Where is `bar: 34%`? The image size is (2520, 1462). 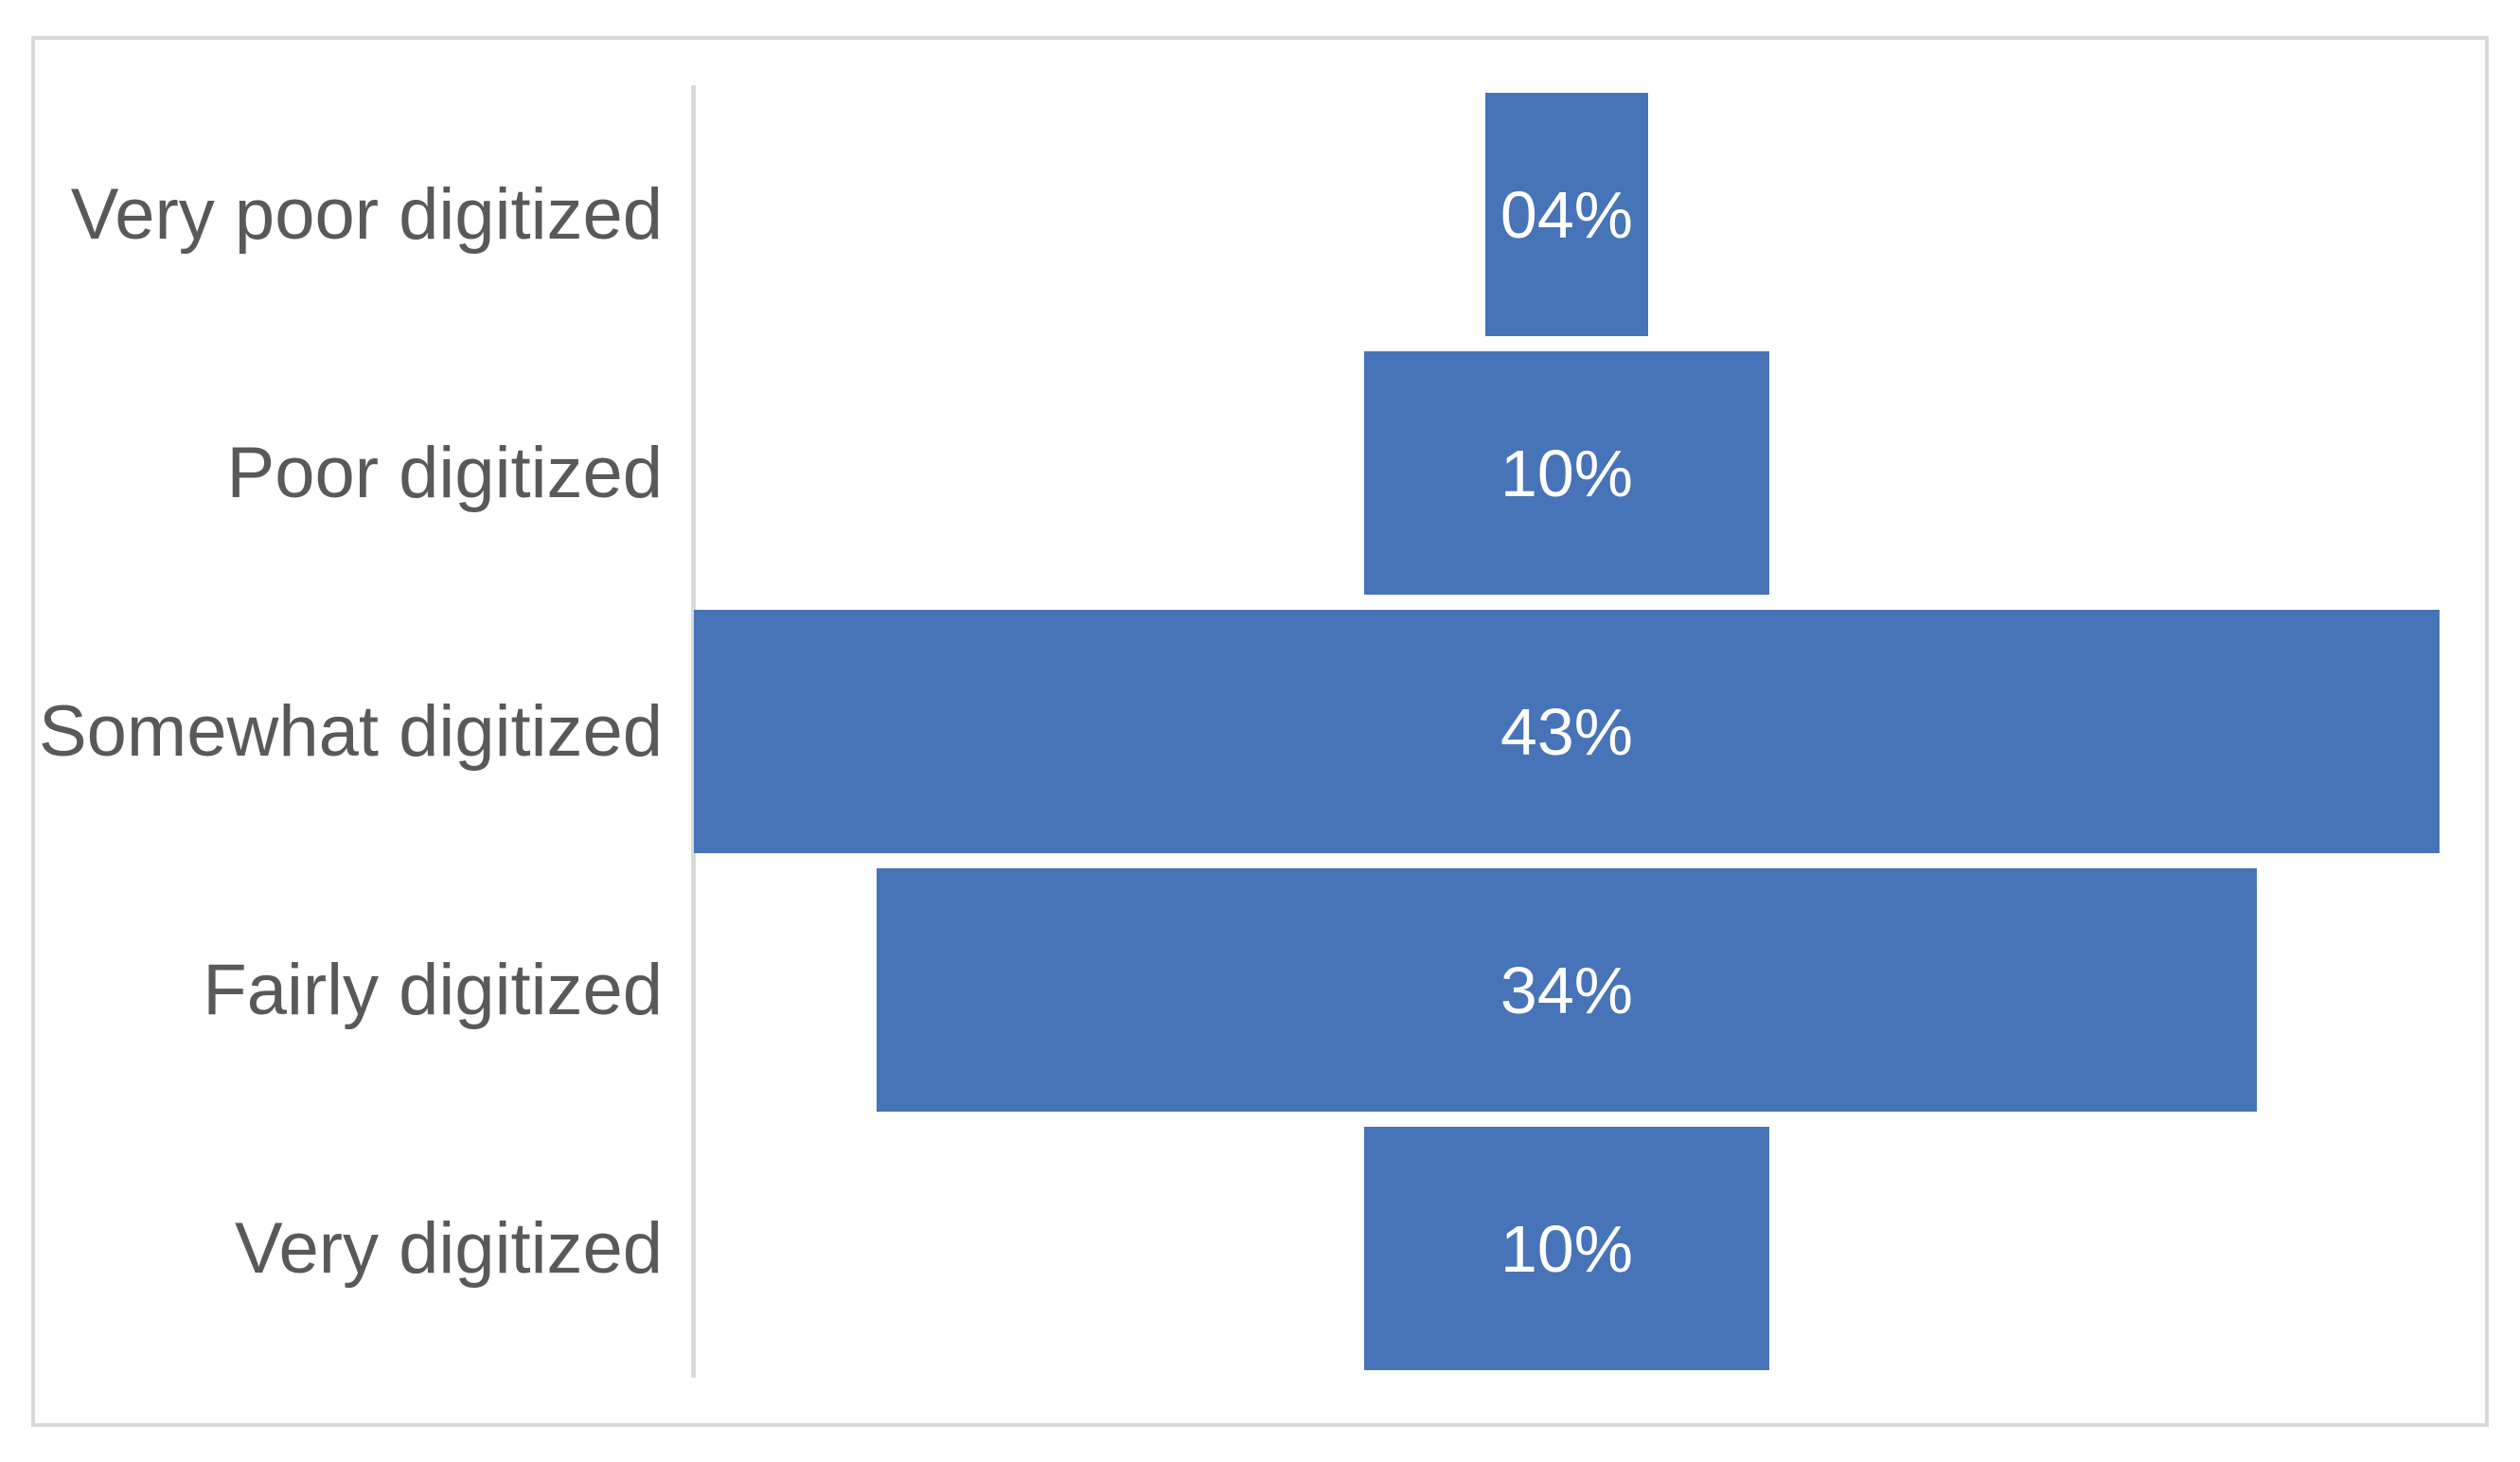
bar: 34% is located at coordinates (1566, 990).